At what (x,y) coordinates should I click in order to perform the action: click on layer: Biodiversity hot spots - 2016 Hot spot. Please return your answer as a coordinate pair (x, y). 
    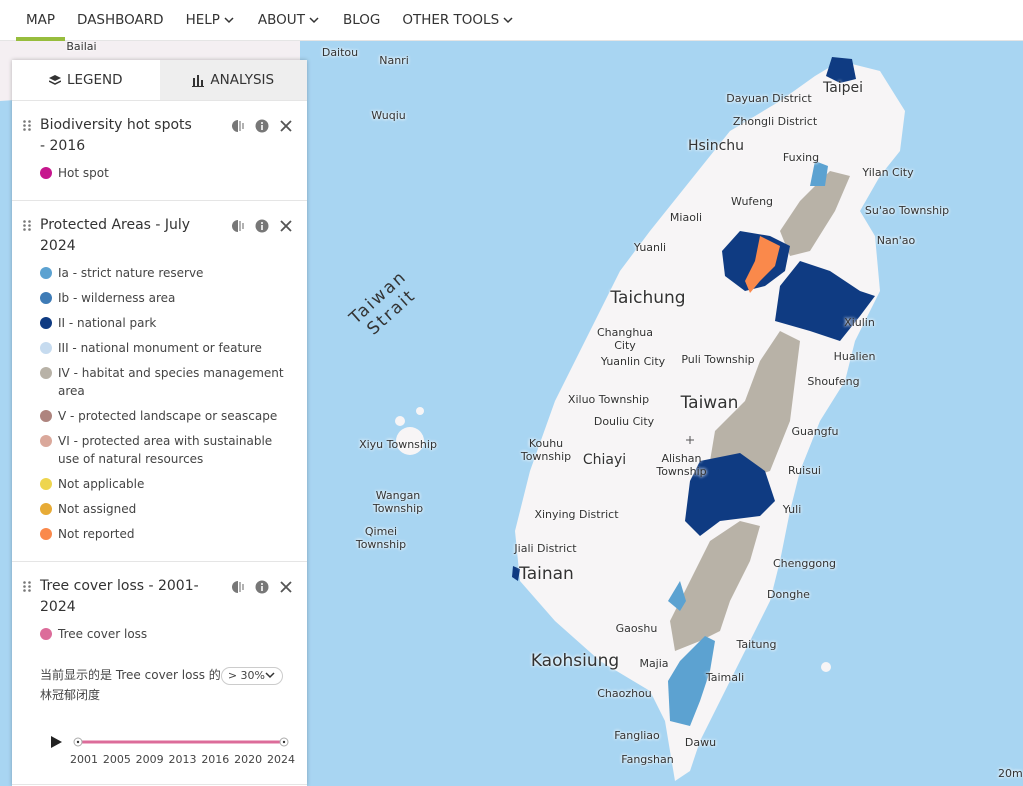
    Looking at the image, I should click on (159, 151).